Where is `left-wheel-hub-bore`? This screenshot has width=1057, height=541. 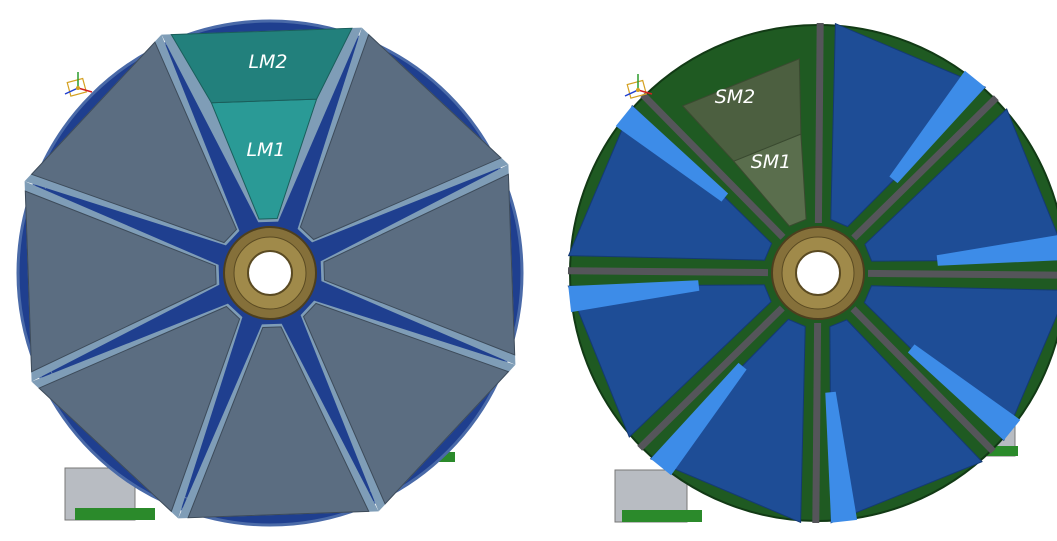
left-wheel-hub-bore is located at coordinates (270, 273).